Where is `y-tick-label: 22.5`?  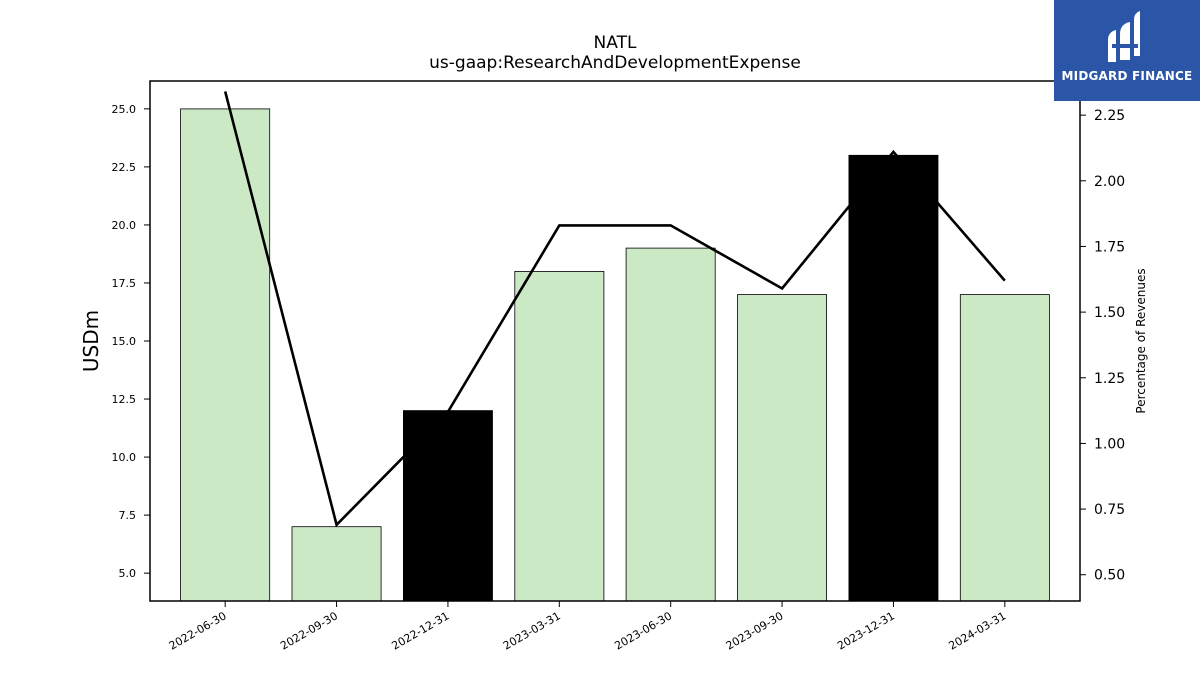 y-tick-label: 22.5 is located at coordinates (124, 167).